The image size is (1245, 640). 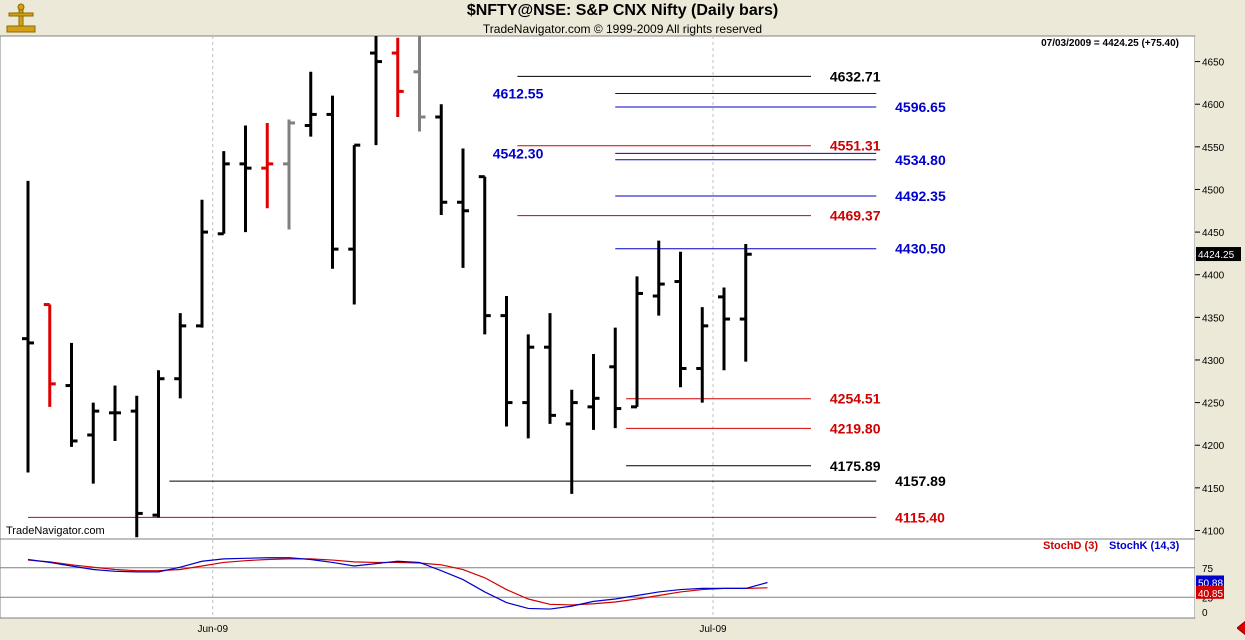 I want to click on stochK-legend: StochK (14,3), so click(x=1144, y=546).